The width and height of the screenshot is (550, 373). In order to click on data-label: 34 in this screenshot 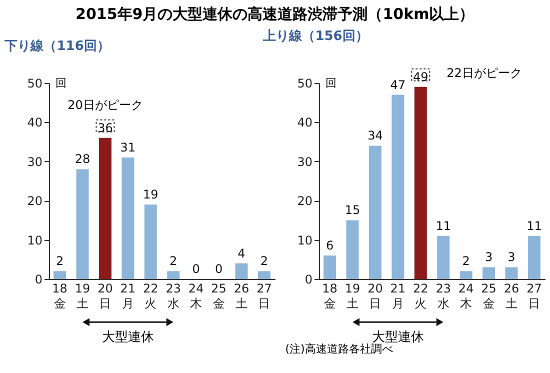, I will do `click(375, 135)`.